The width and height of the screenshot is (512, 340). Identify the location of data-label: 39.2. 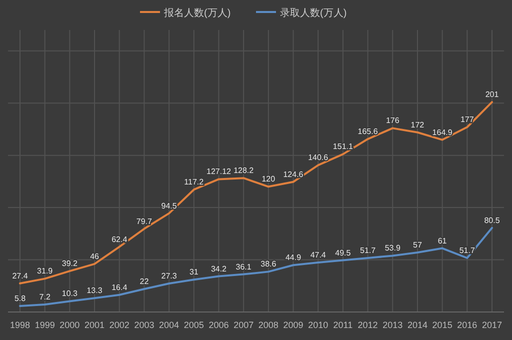
(70, 263).